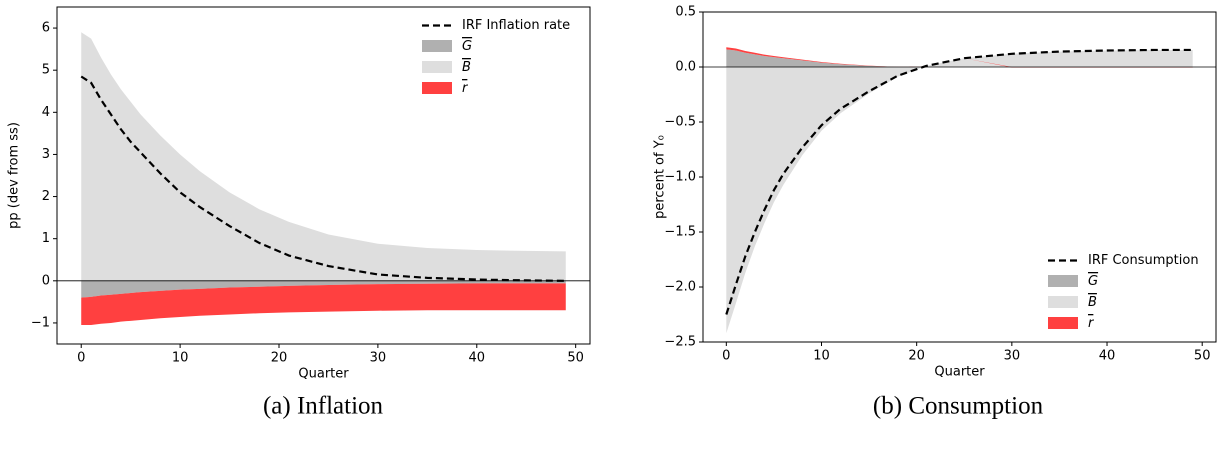 Image resolution: width=1225 pixels, height=451 pixels. What do you see at coordinates (680, 122) in the screenshot?
I see `y-tick-label: −0.5` at bounding box center [680, 122].